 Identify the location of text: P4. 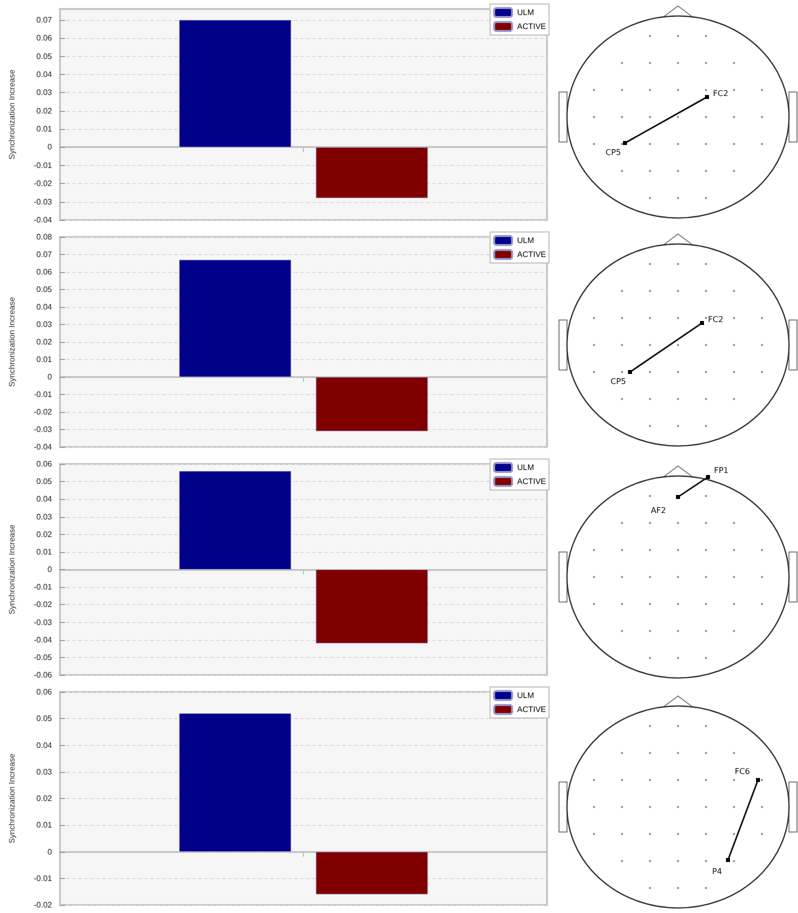
(717, 871).